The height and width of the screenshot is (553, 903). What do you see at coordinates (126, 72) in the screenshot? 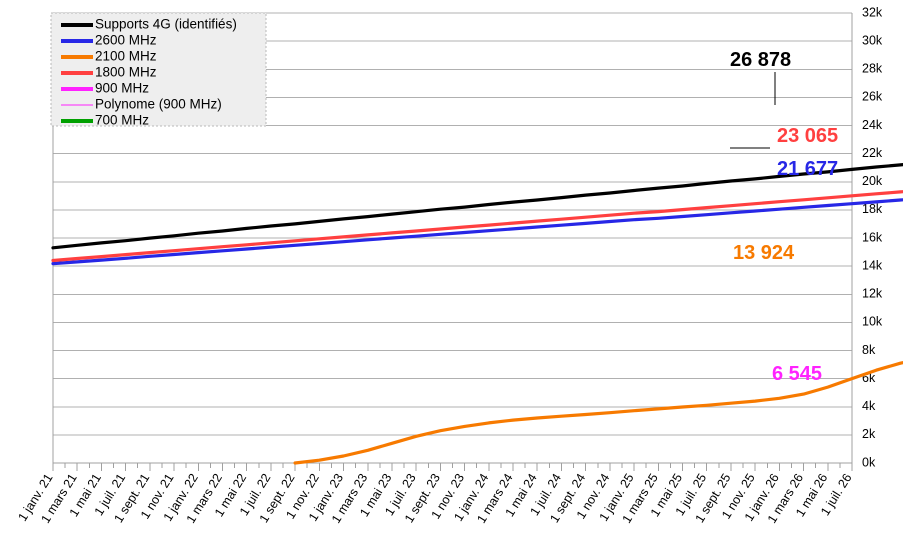
I see `legend-label-3: 1800 MHz` at bounding box center [126, 72].